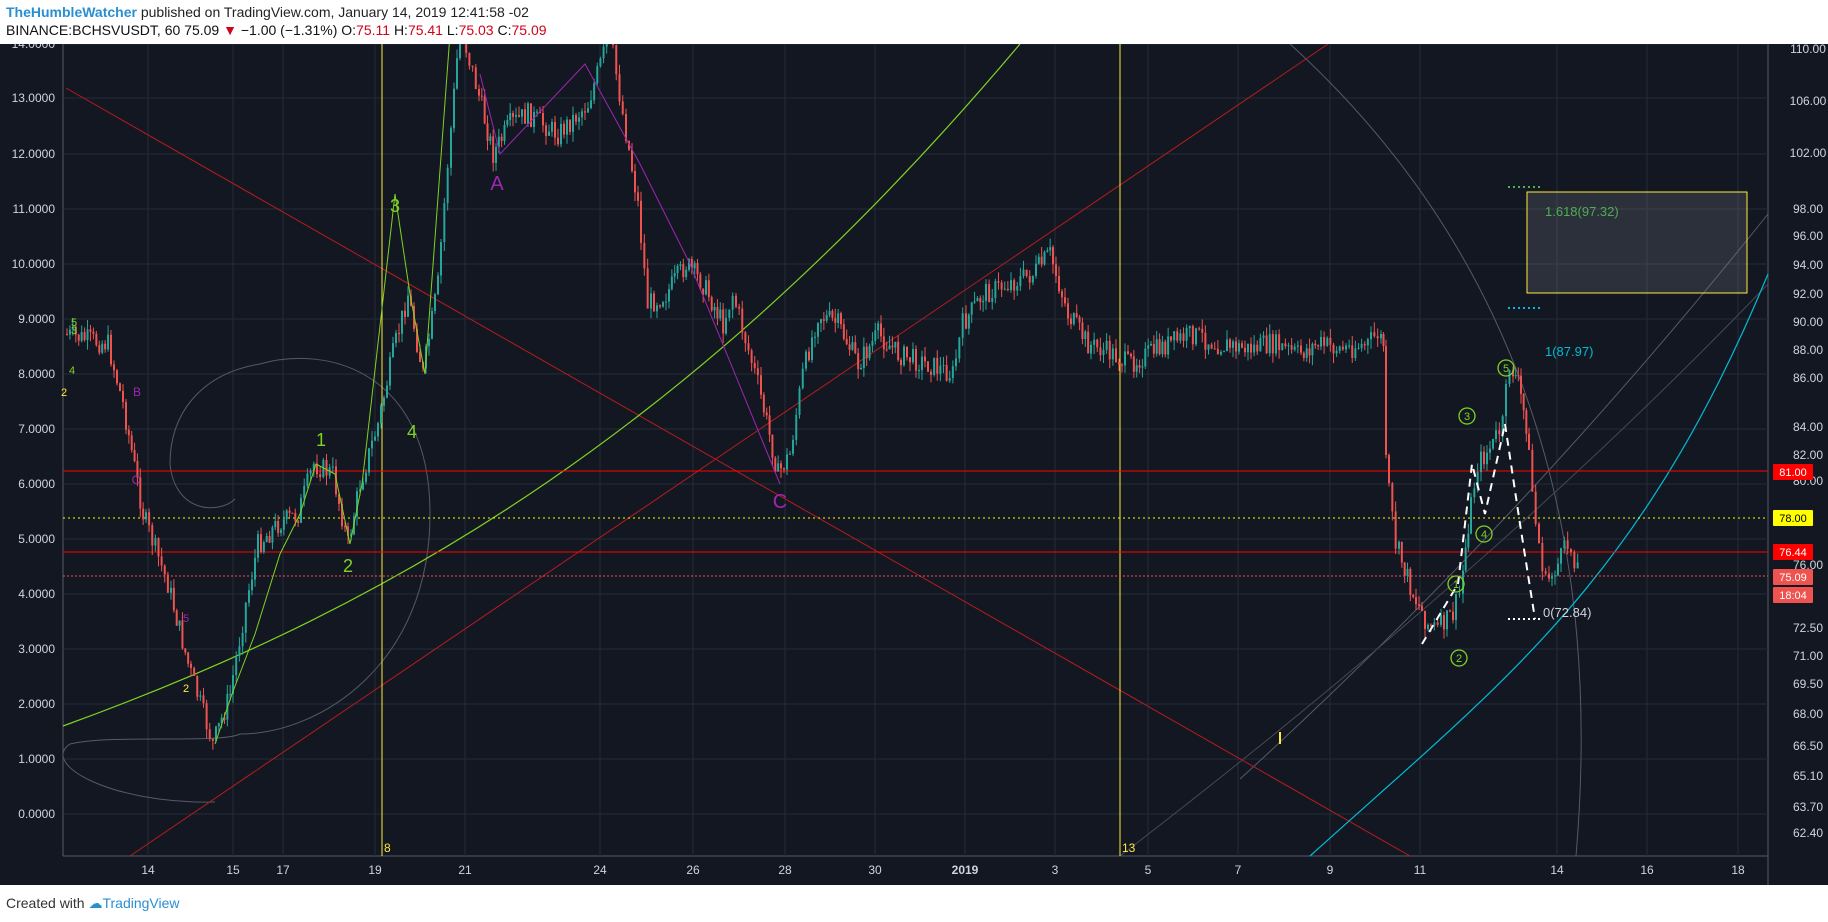 The width and height of the screenshot is (1828, 922). I want to click on time-axis-tick-label: 15, so click(233, 870).